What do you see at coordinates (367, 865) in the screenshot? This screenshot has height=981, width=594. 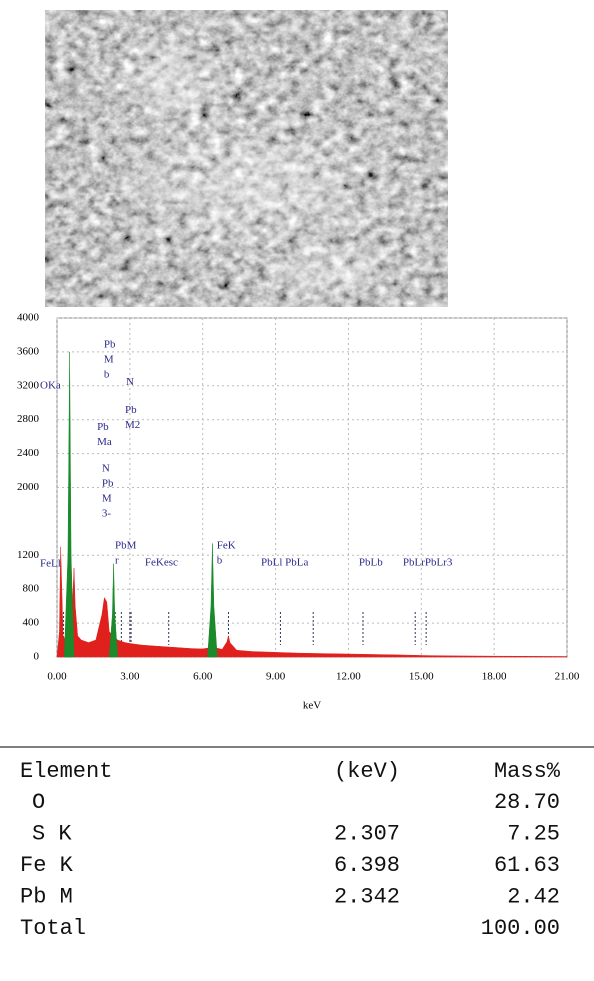 I see `table-cell: 6.398` at bounding box center [367, 865].